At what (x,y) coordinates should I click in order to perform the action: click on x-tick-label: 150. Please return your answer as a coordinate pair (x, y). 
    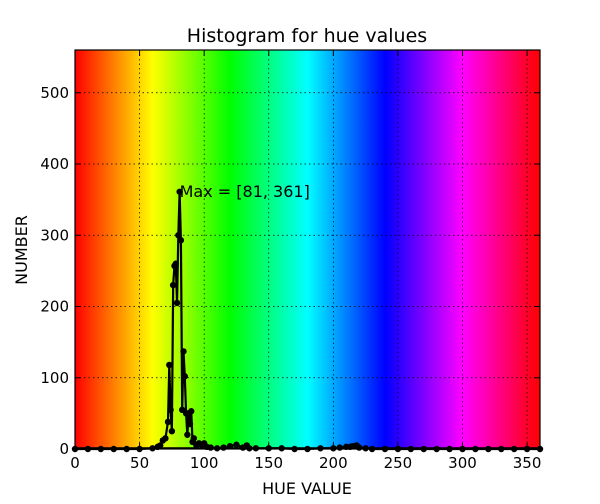
    Looking at the image, I should click on (268, 463).